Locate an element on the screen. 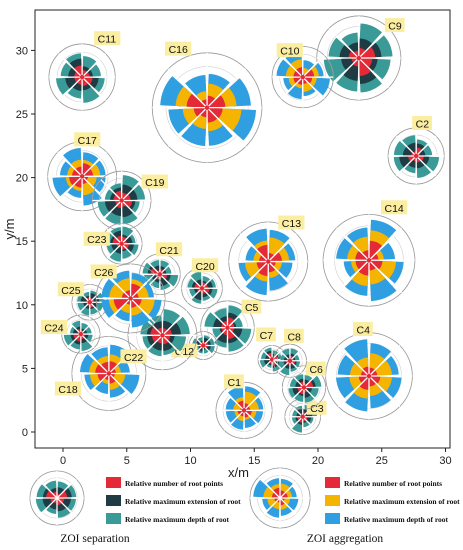 The image size is (463, 550). clump-c6: C6 is located at coordinates (304, 385).